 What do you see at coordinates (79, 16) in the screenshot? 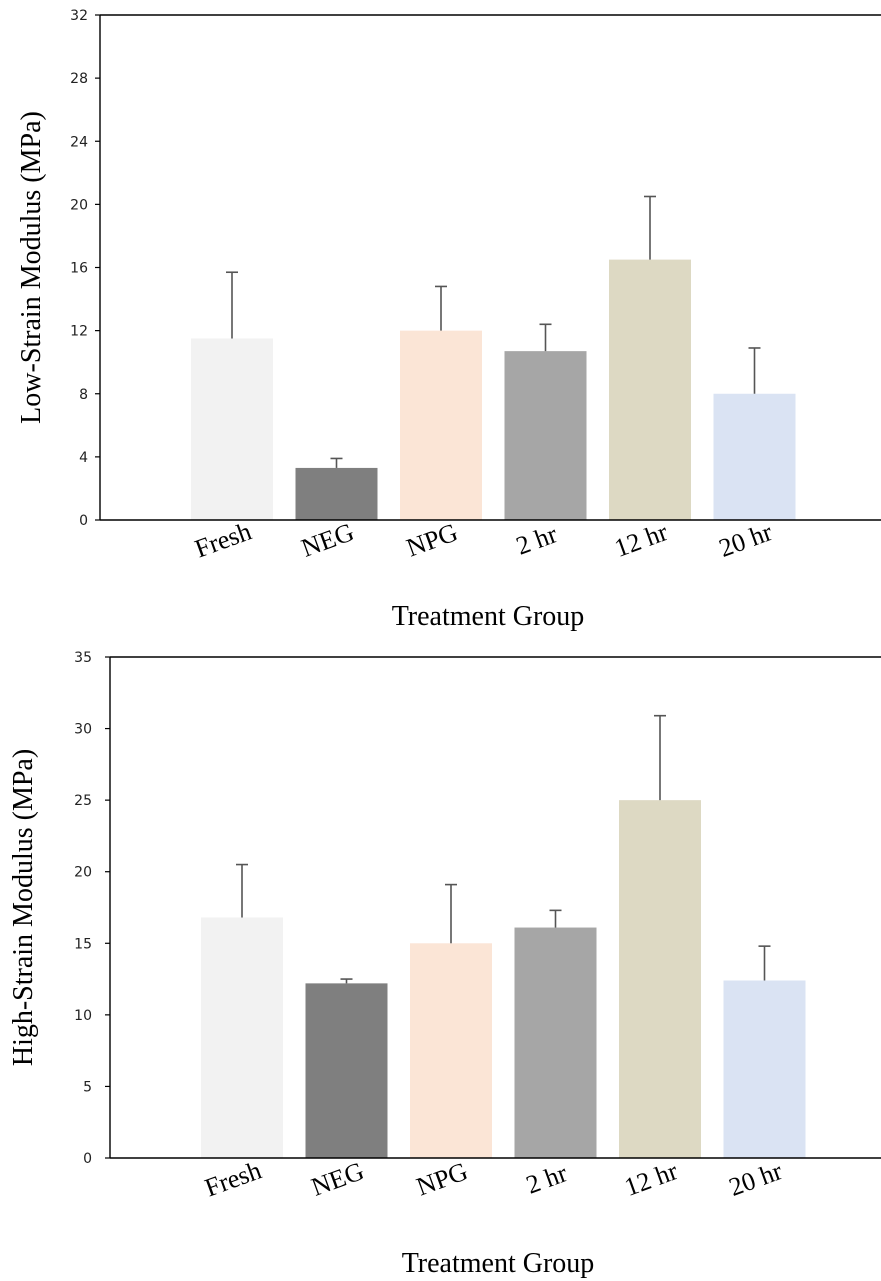
I see `y-tick-label: 32` at bounding box center [79, 16].